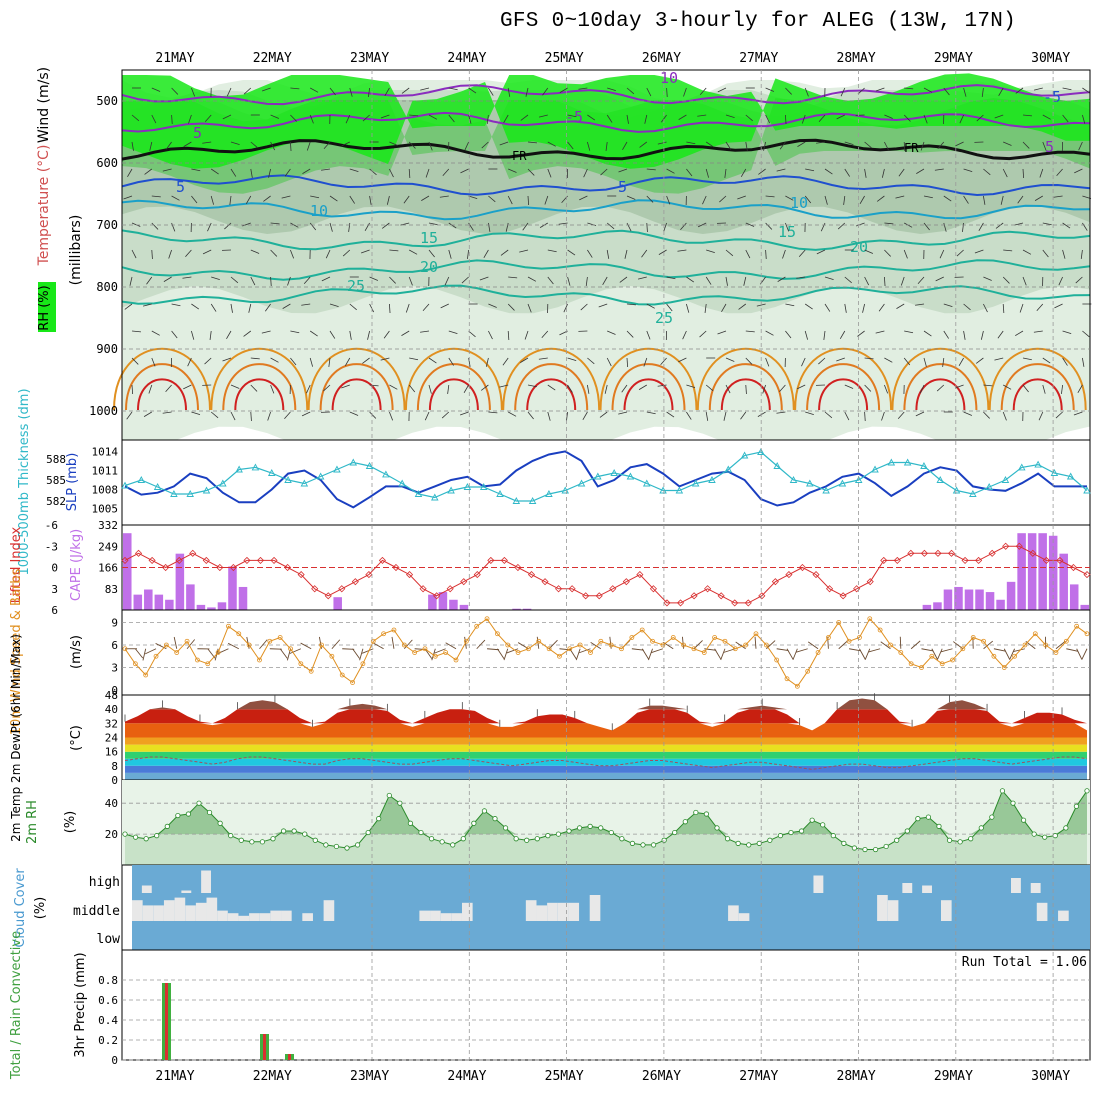 This screenshot has width=1100, height=1100. What do you see at coordinates (76, 565) in the screenshot?
I see `cape-axis-label: CAPE (J/kg)` at bounding box center [76, 565].